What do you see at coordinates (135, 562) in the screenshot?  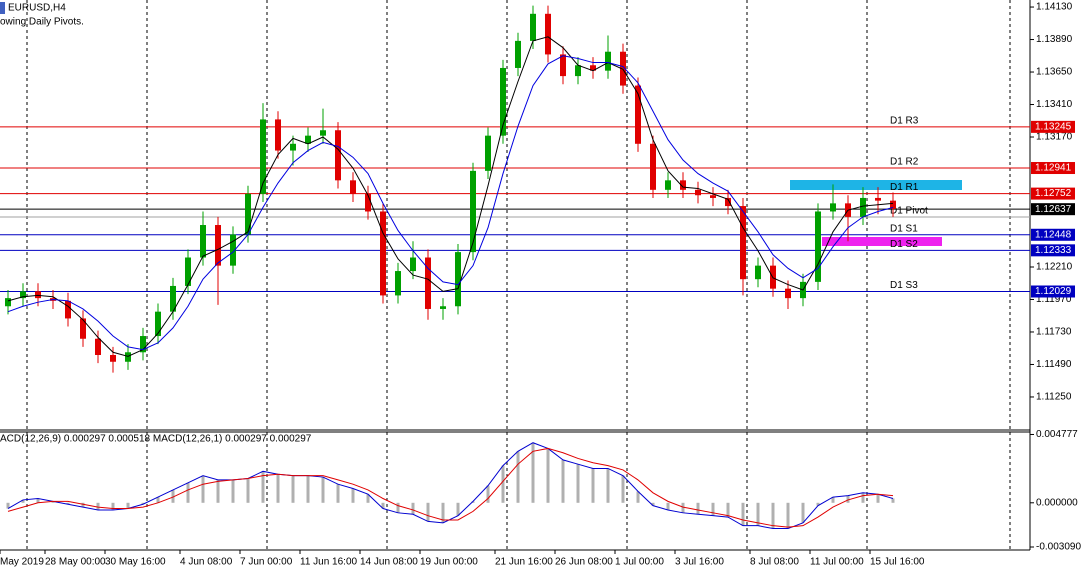 I see `x-tick-label: 30 May 16:00` at bounding box center [135, 562].